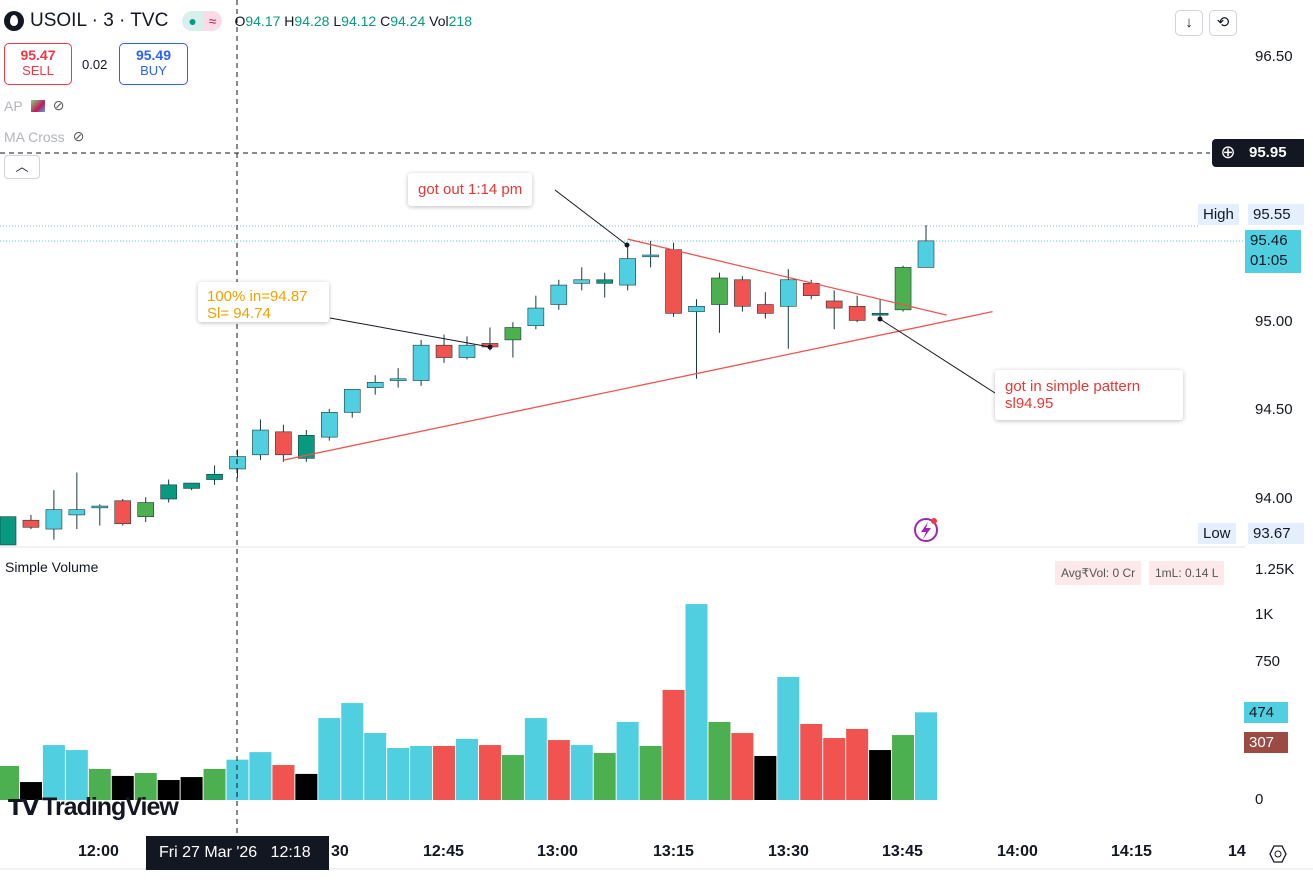  Describe the element at coordinates (1223, 23) in the screenshot. I see `fullscreen-button: ⟲` at that location.